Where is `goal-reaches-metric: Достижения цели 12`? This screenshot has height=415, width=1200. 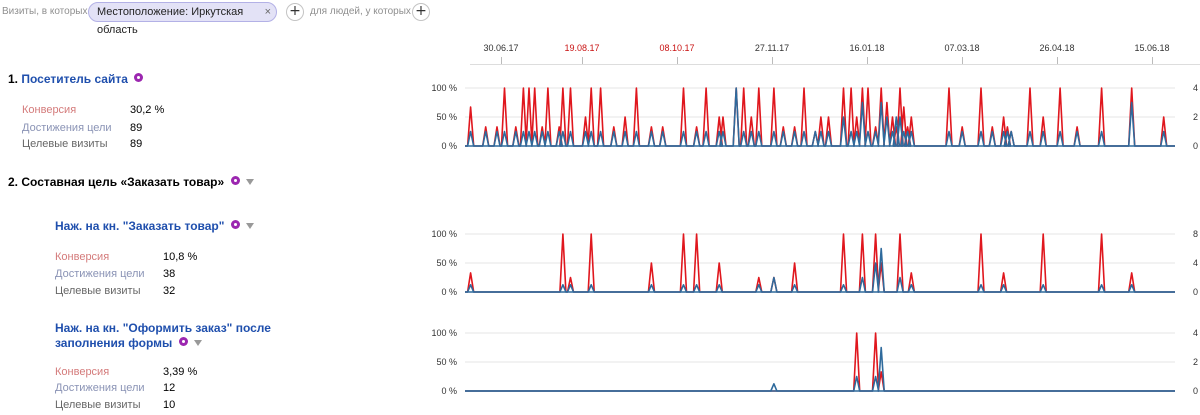 goal-reaches-metric: Достижения цели 12 is located at coordinates (115, 388).